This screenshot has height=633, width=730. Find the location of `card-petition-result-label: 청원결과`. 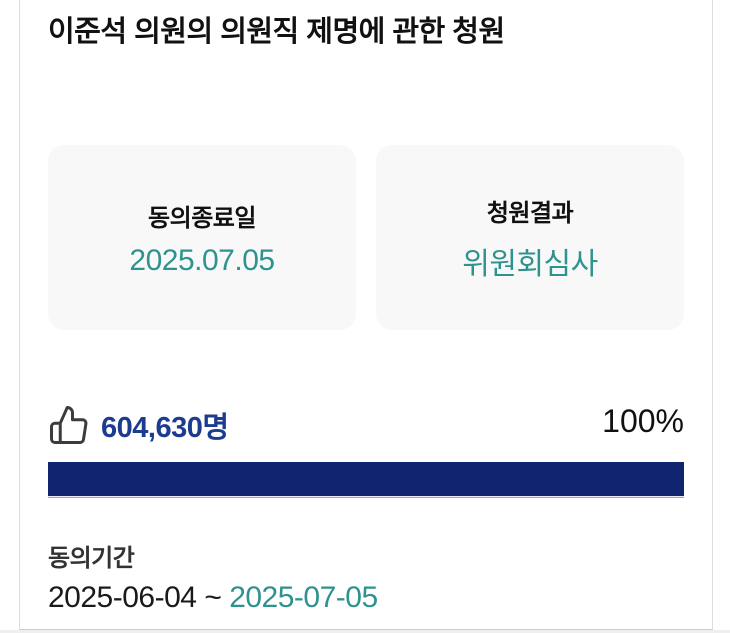

card-petition-result-label: 청원결과 is located at coordinates (530, 213).